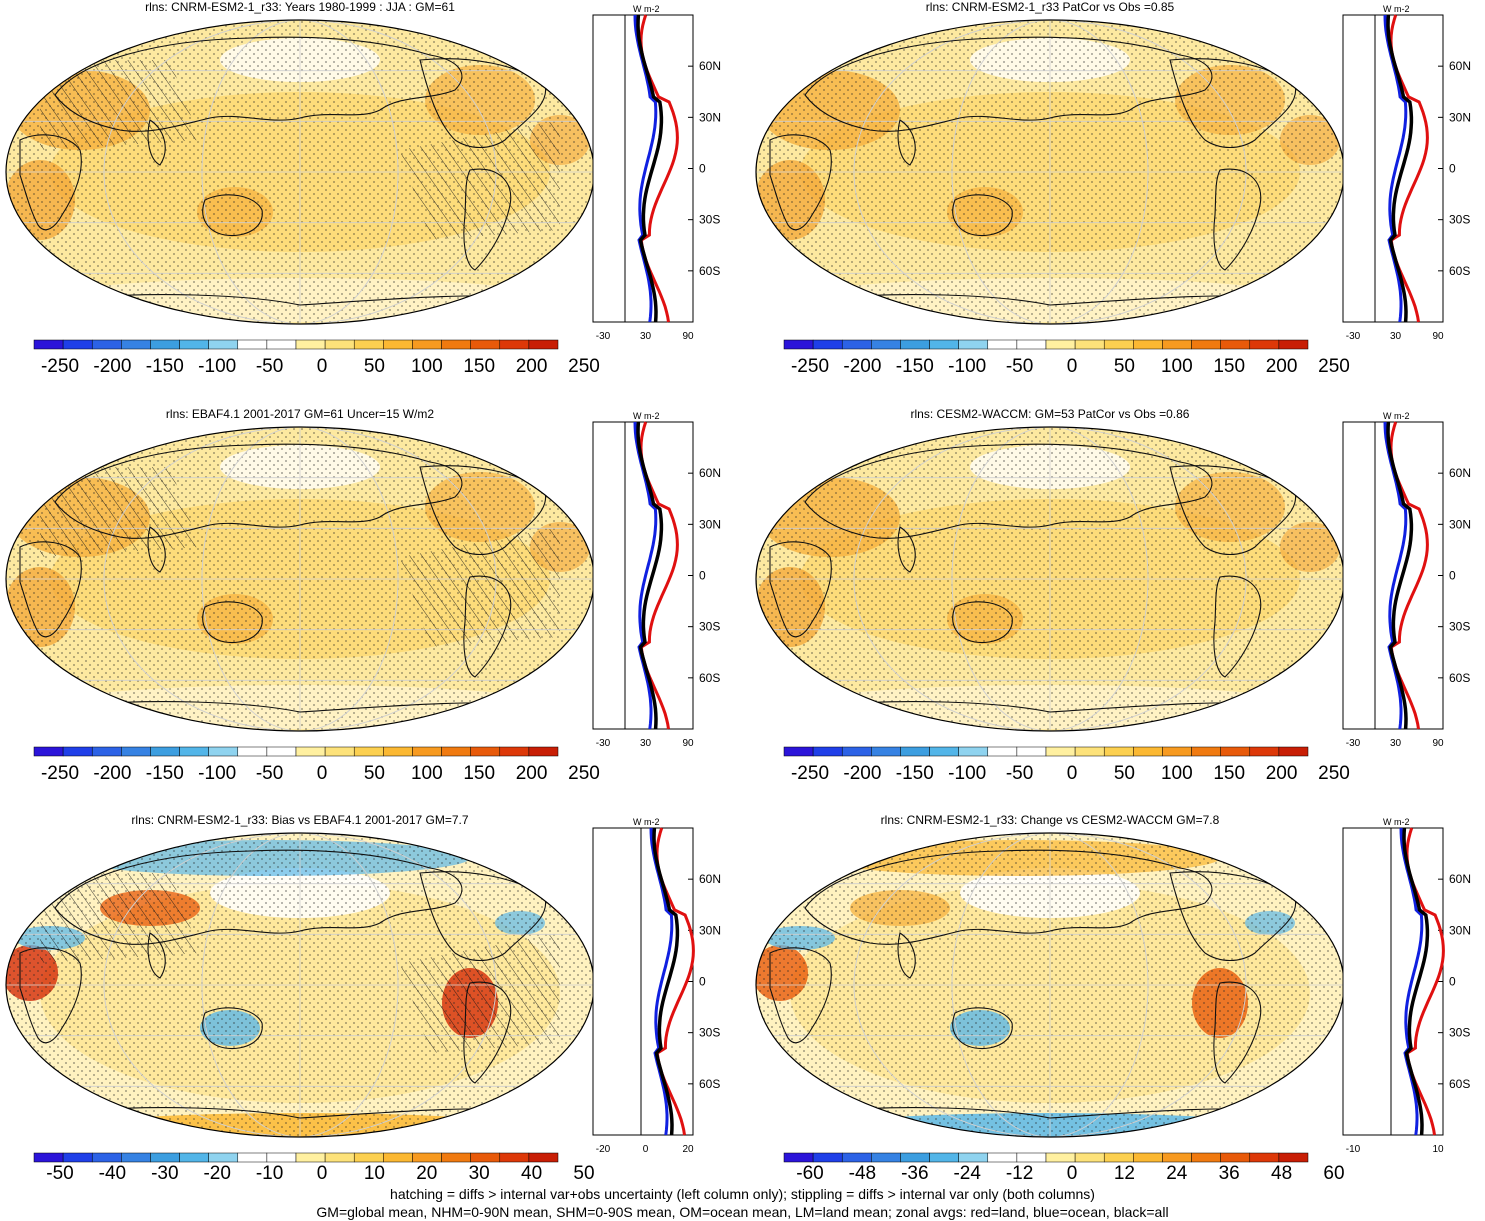  What do you see at coordinates (862, 366) in the screenshot?
I see `colorbar-tick-label: -200` at bounding box center [862, 366].